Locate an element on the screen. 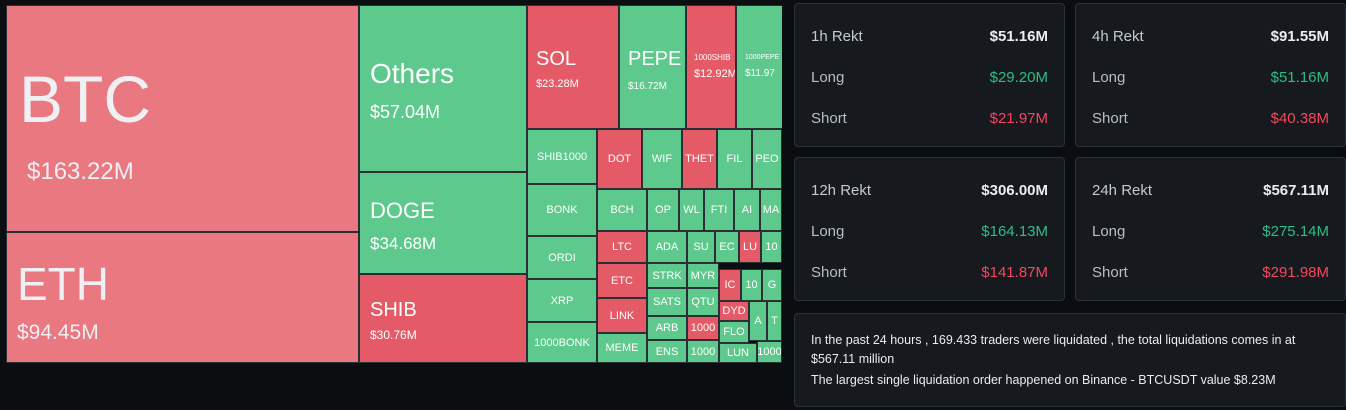 The image size is (1346, 410). tile-eth: ETH $94.45M is located at coordinates (182, 297).